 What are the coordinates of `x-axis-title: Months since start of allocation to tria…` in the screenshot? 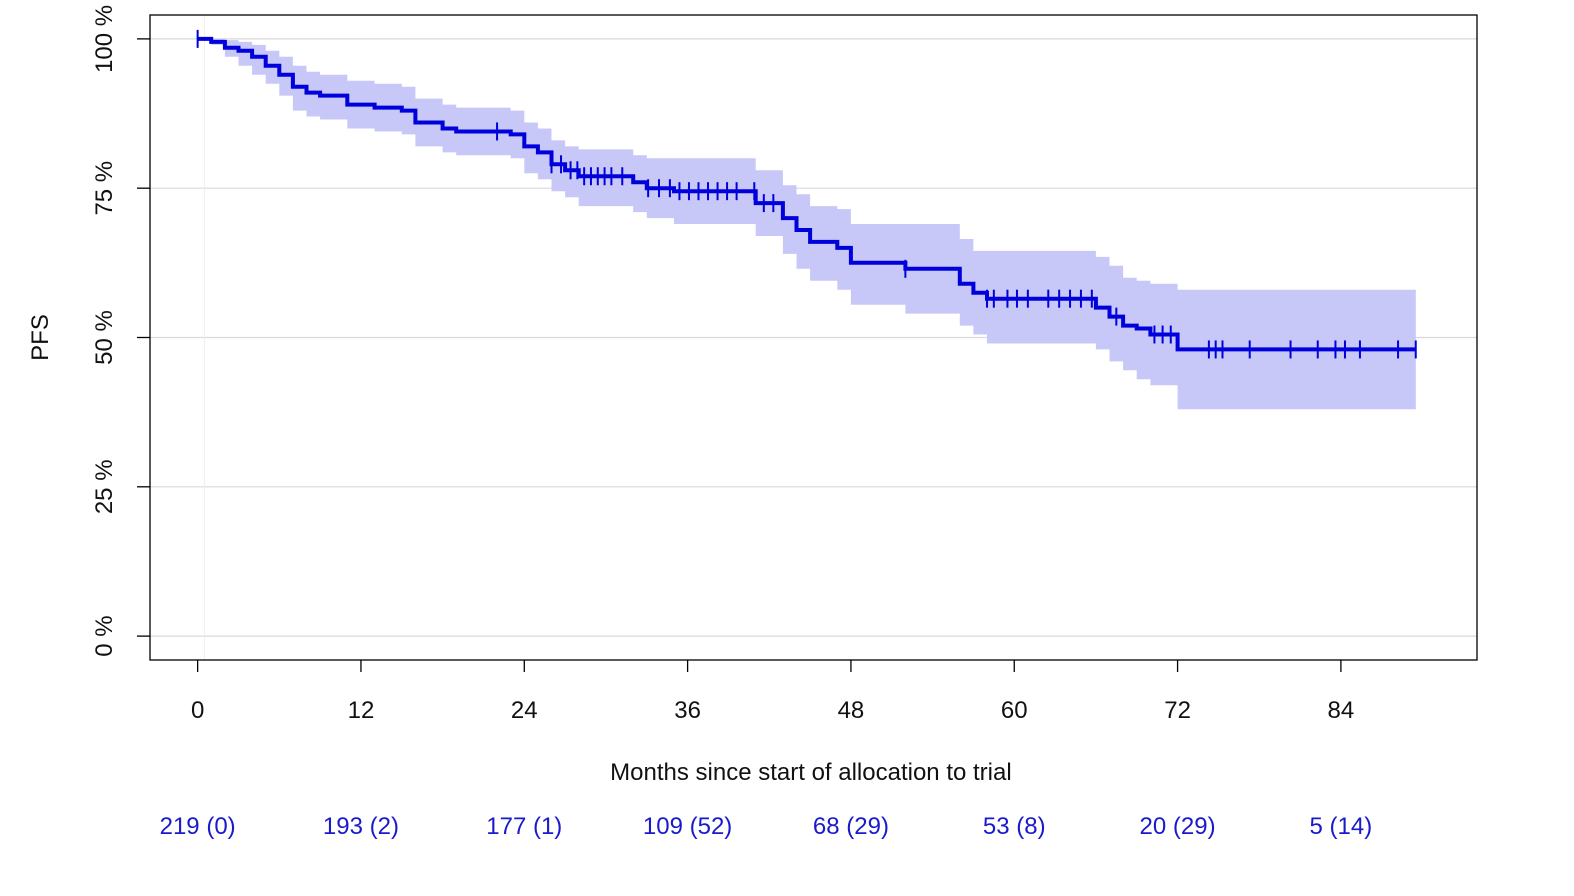 It's located at (811, 772).